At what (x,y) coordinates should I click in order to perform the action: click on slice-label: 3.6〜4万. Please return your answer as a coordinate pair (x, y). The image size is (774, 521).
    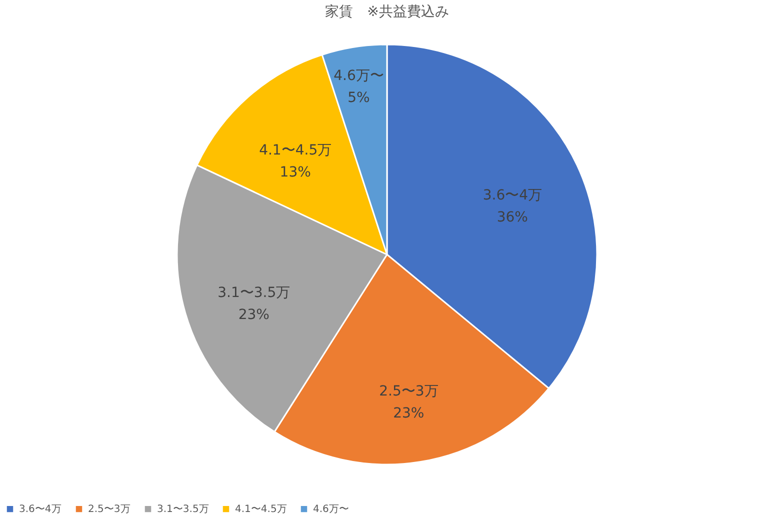
    Looking at the image, I should click on (512, 195).